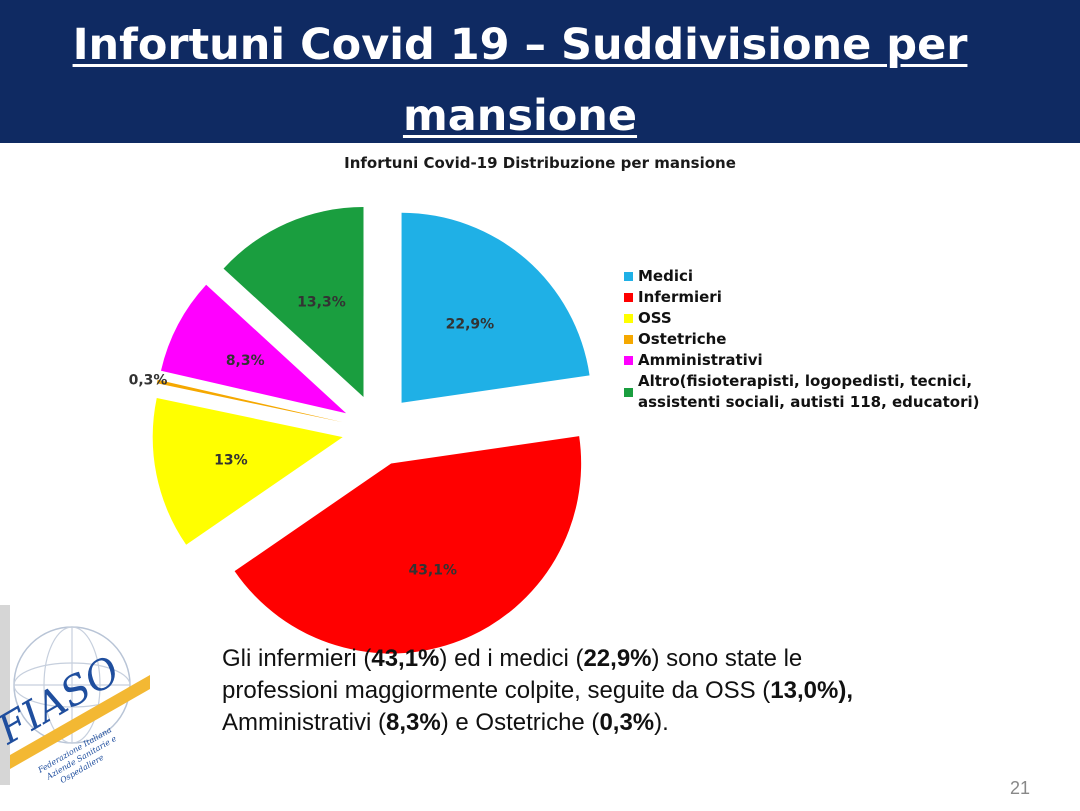 This screenshot has height=811, width=1080. Describe the element at coordinates (253, 349) in the screenshot. I see `slice-amministrativi` at that location.